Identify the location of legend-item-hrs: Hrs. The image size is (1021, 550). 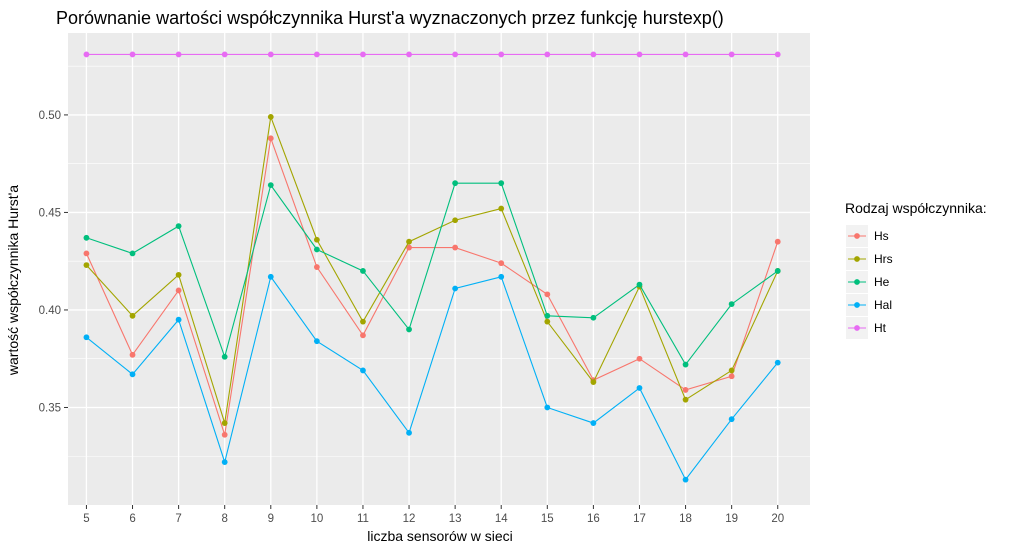
(869, 259).